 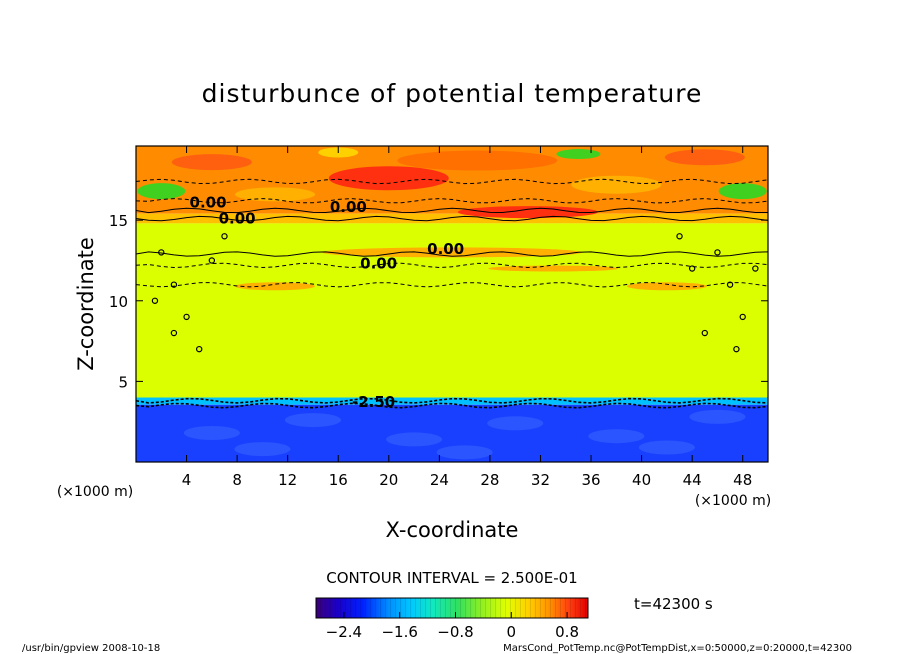 I want to click on footer-left: /usr/bin/gpview 2008-10-18, so click(x=91, y=648).